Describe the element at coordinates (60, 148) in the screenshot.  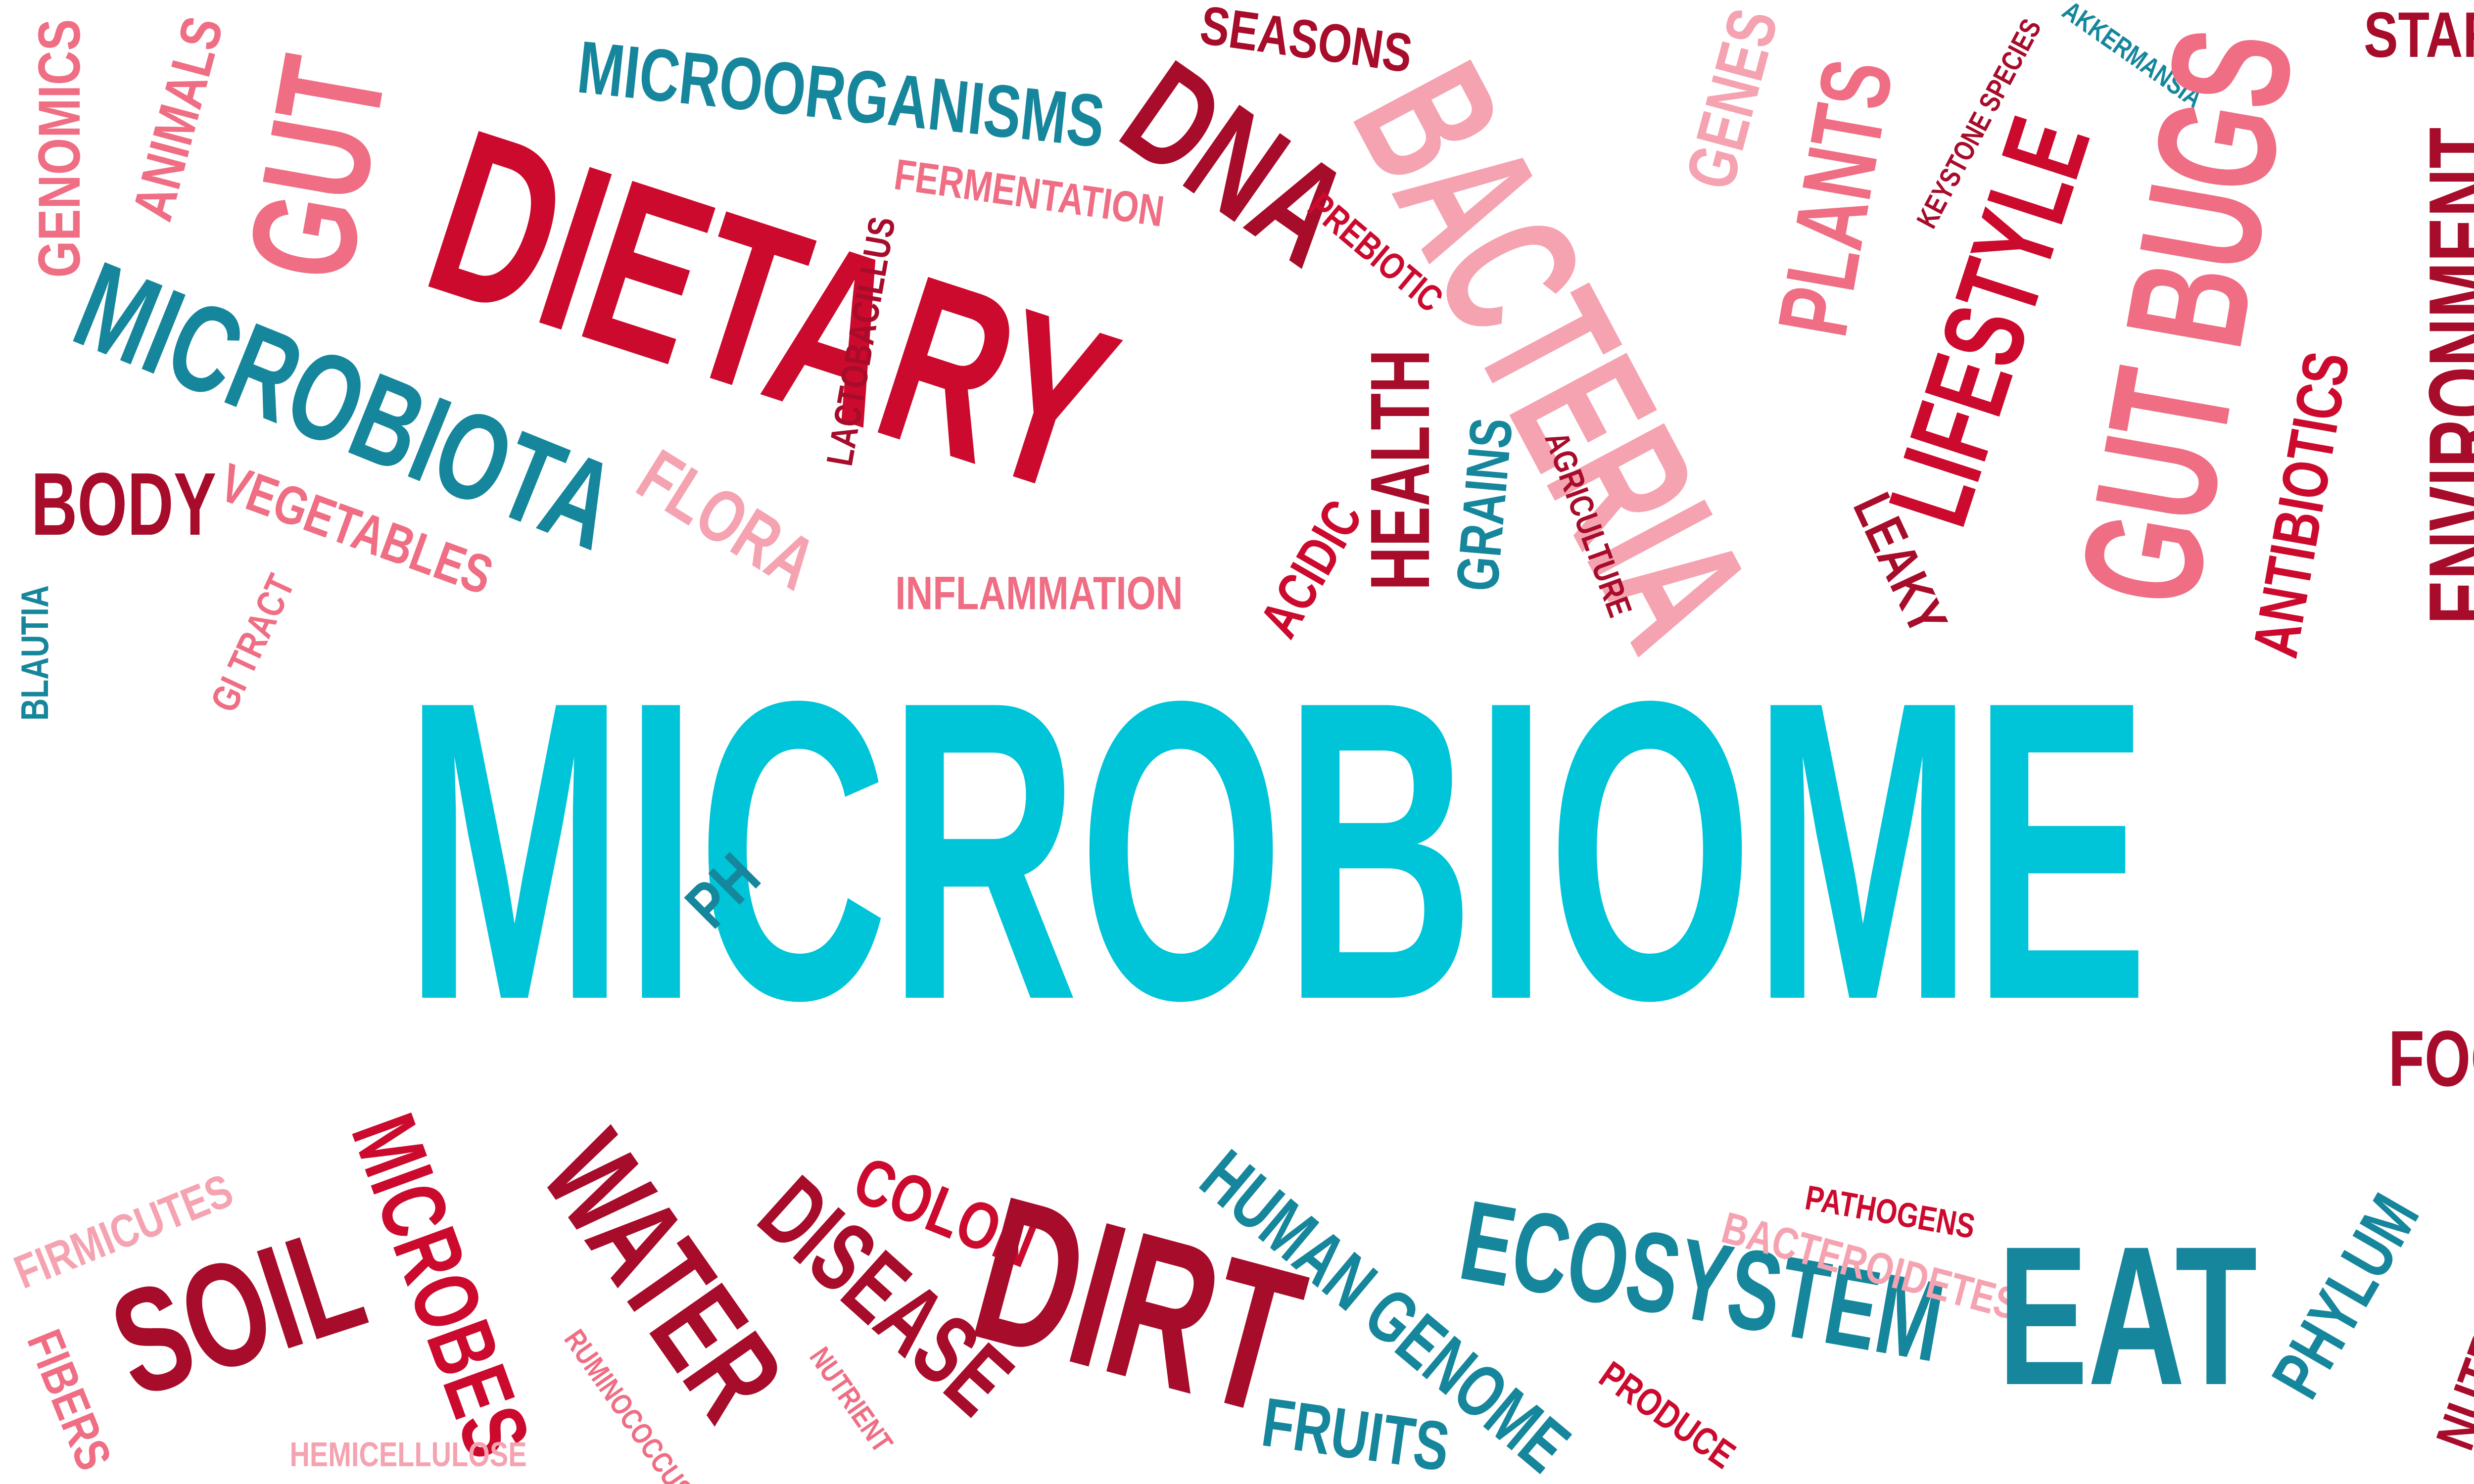
I see `word-genomics: GENOMICS` at that location.